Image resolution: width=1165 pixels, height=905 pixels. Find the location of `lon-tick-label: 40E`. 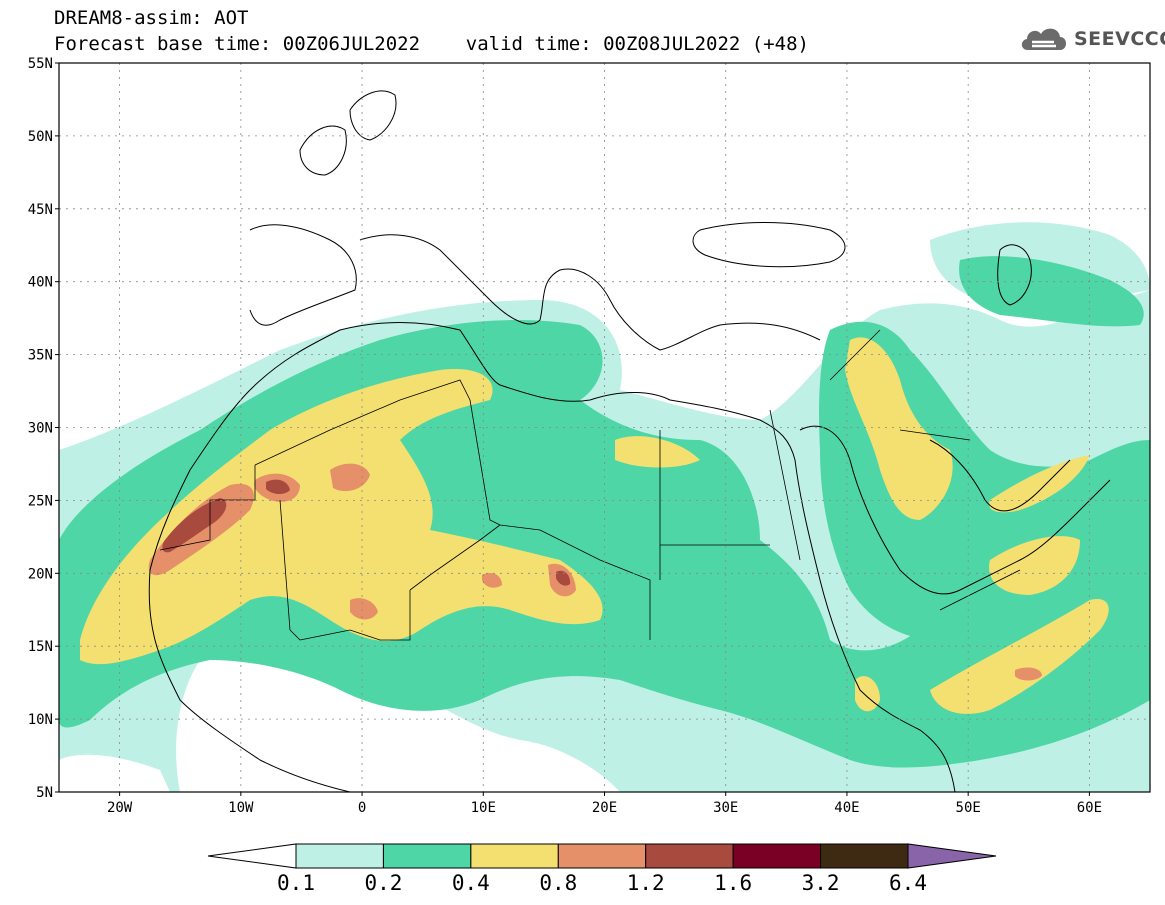

lon-tick-label: 40E is located at coordinates (846, 808).